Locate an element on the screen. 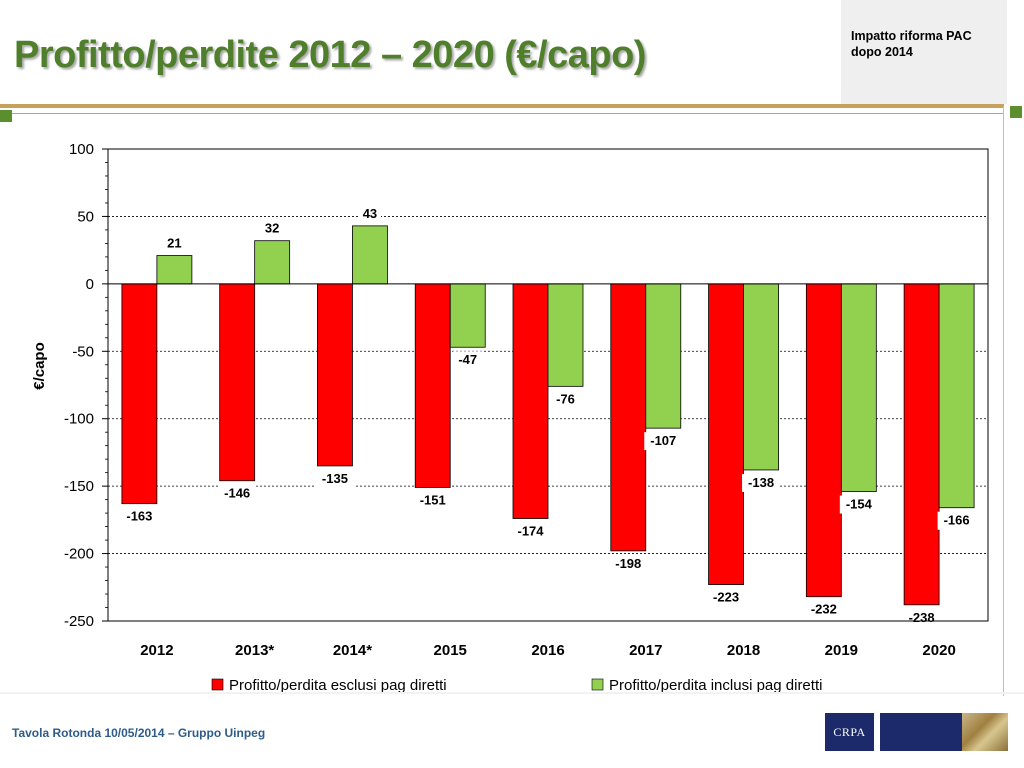 This screenshot has width=1024, height=768. side-note-box is located at coordinates (924, 52).